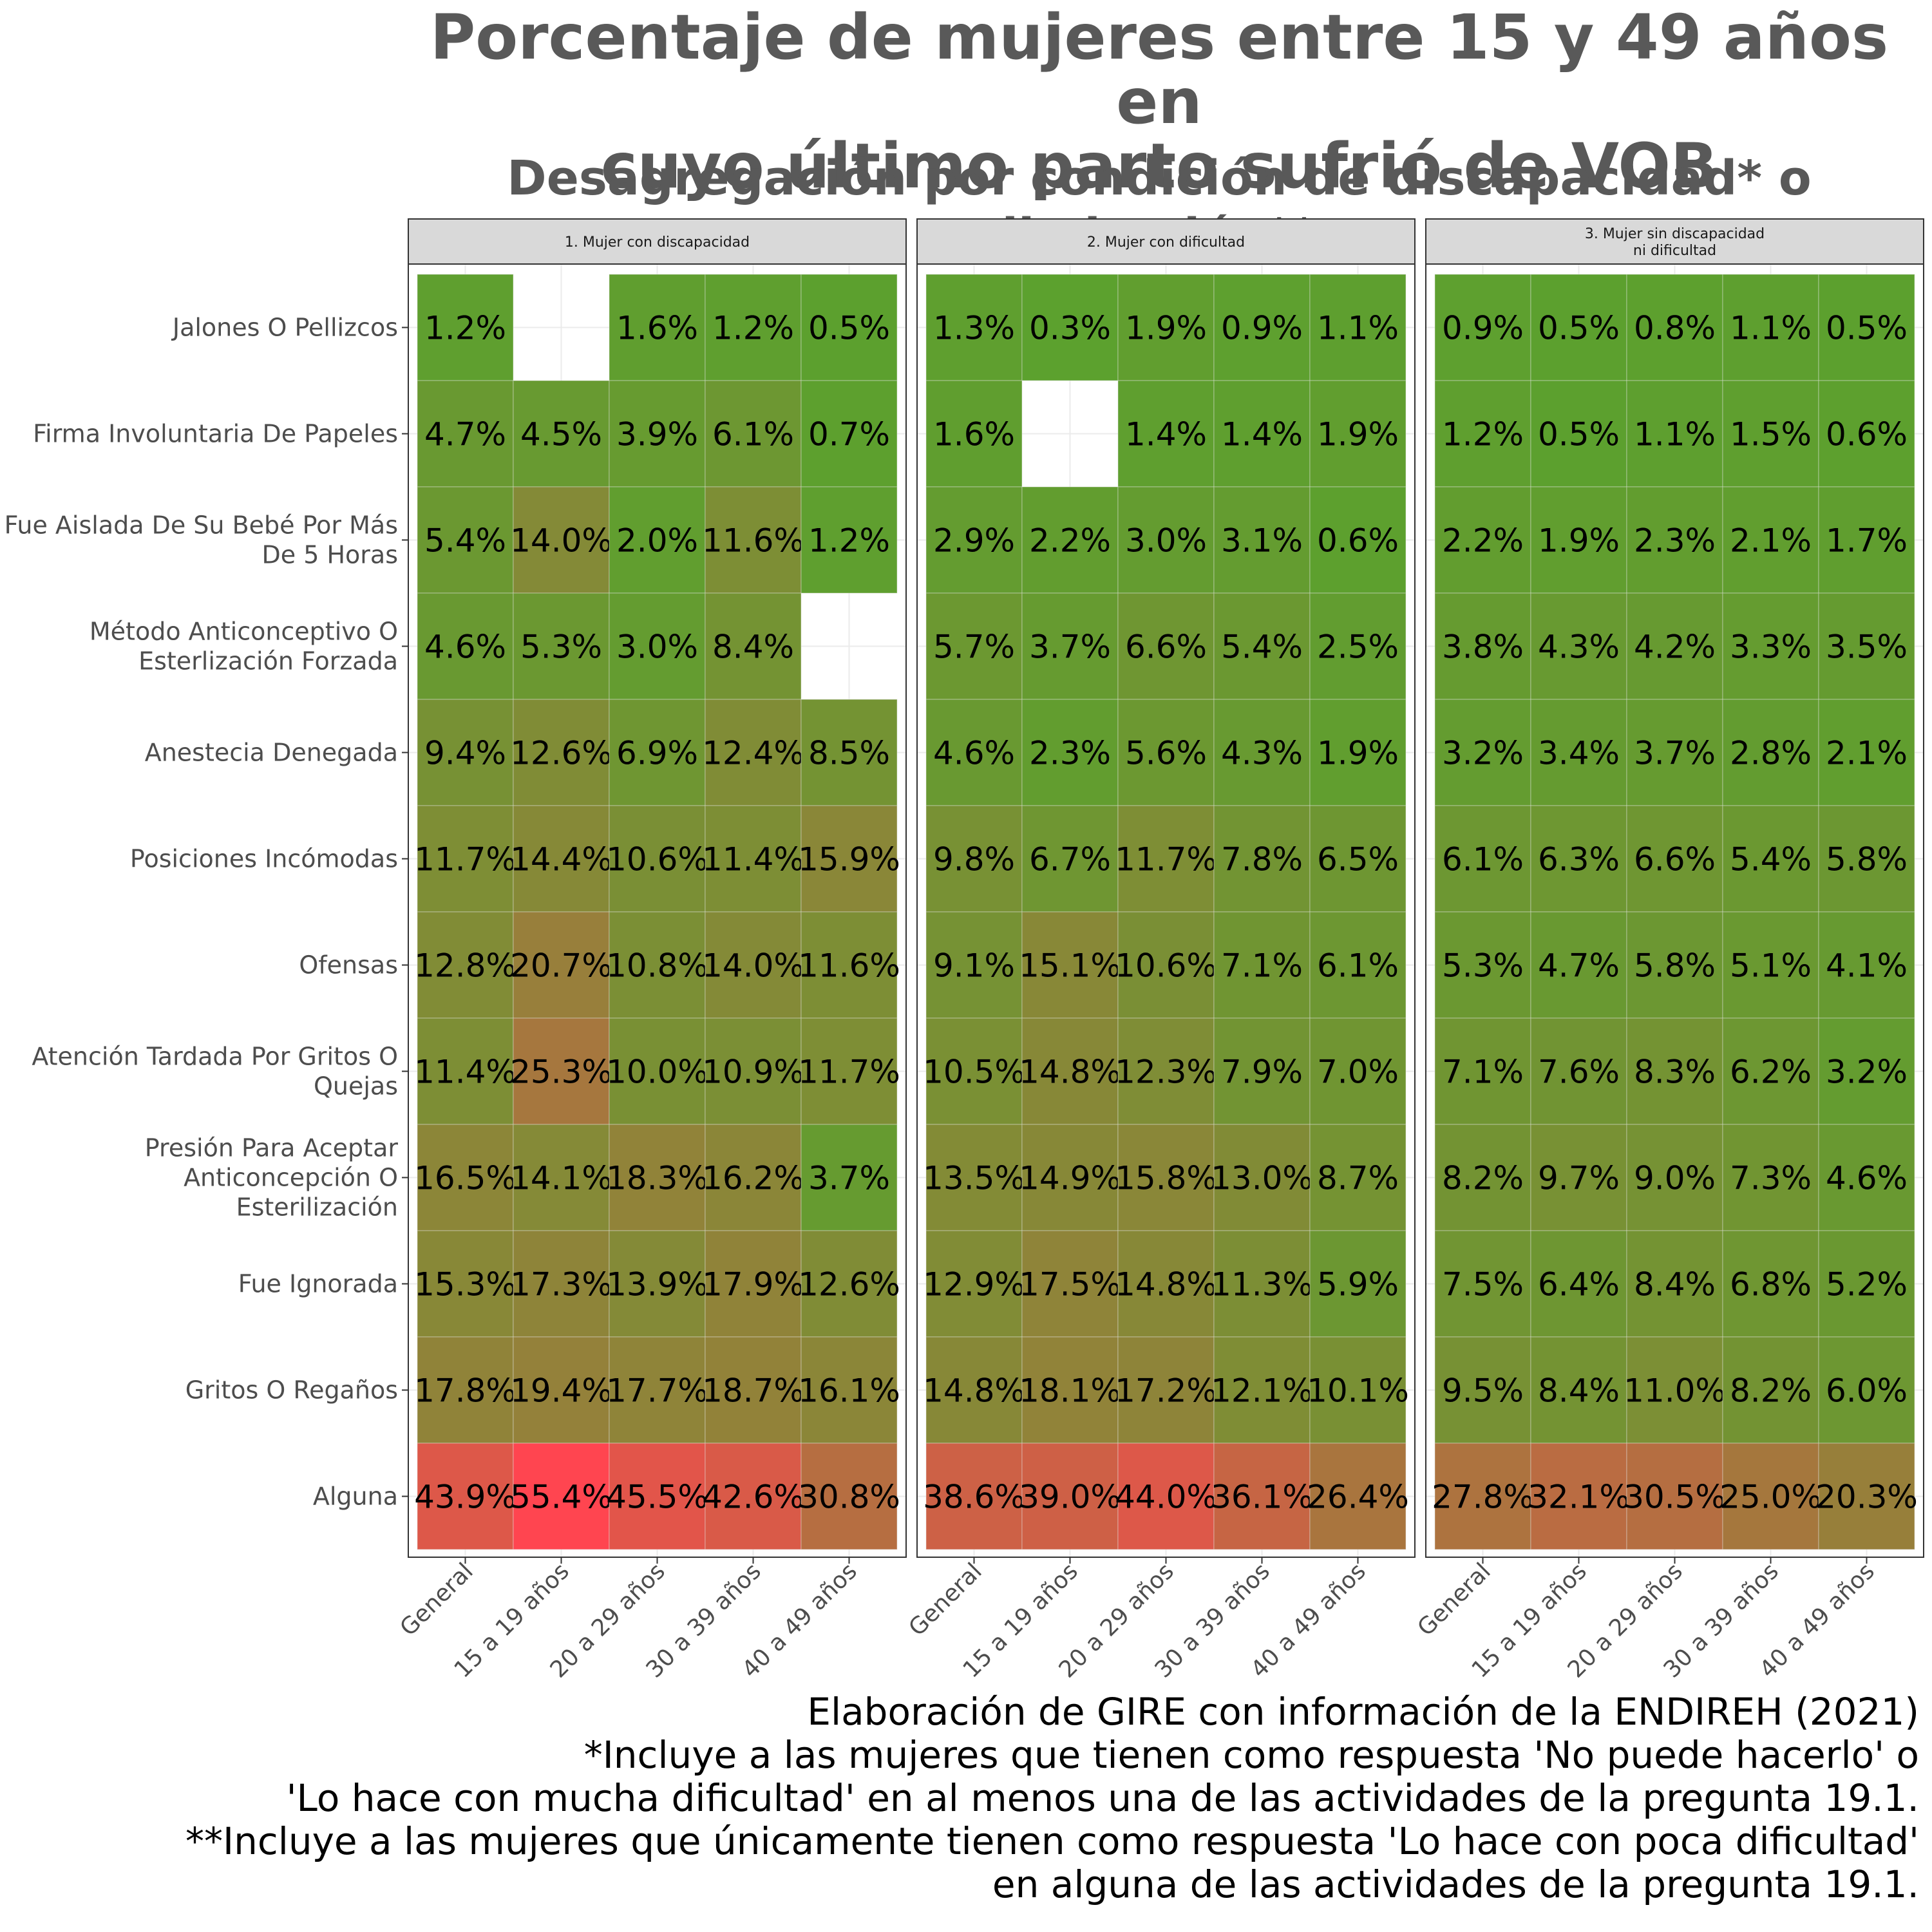  Describe the element at coordinates (974, 1285) in the screenshot. I see `cell-value-label: 12.9%` at that location.